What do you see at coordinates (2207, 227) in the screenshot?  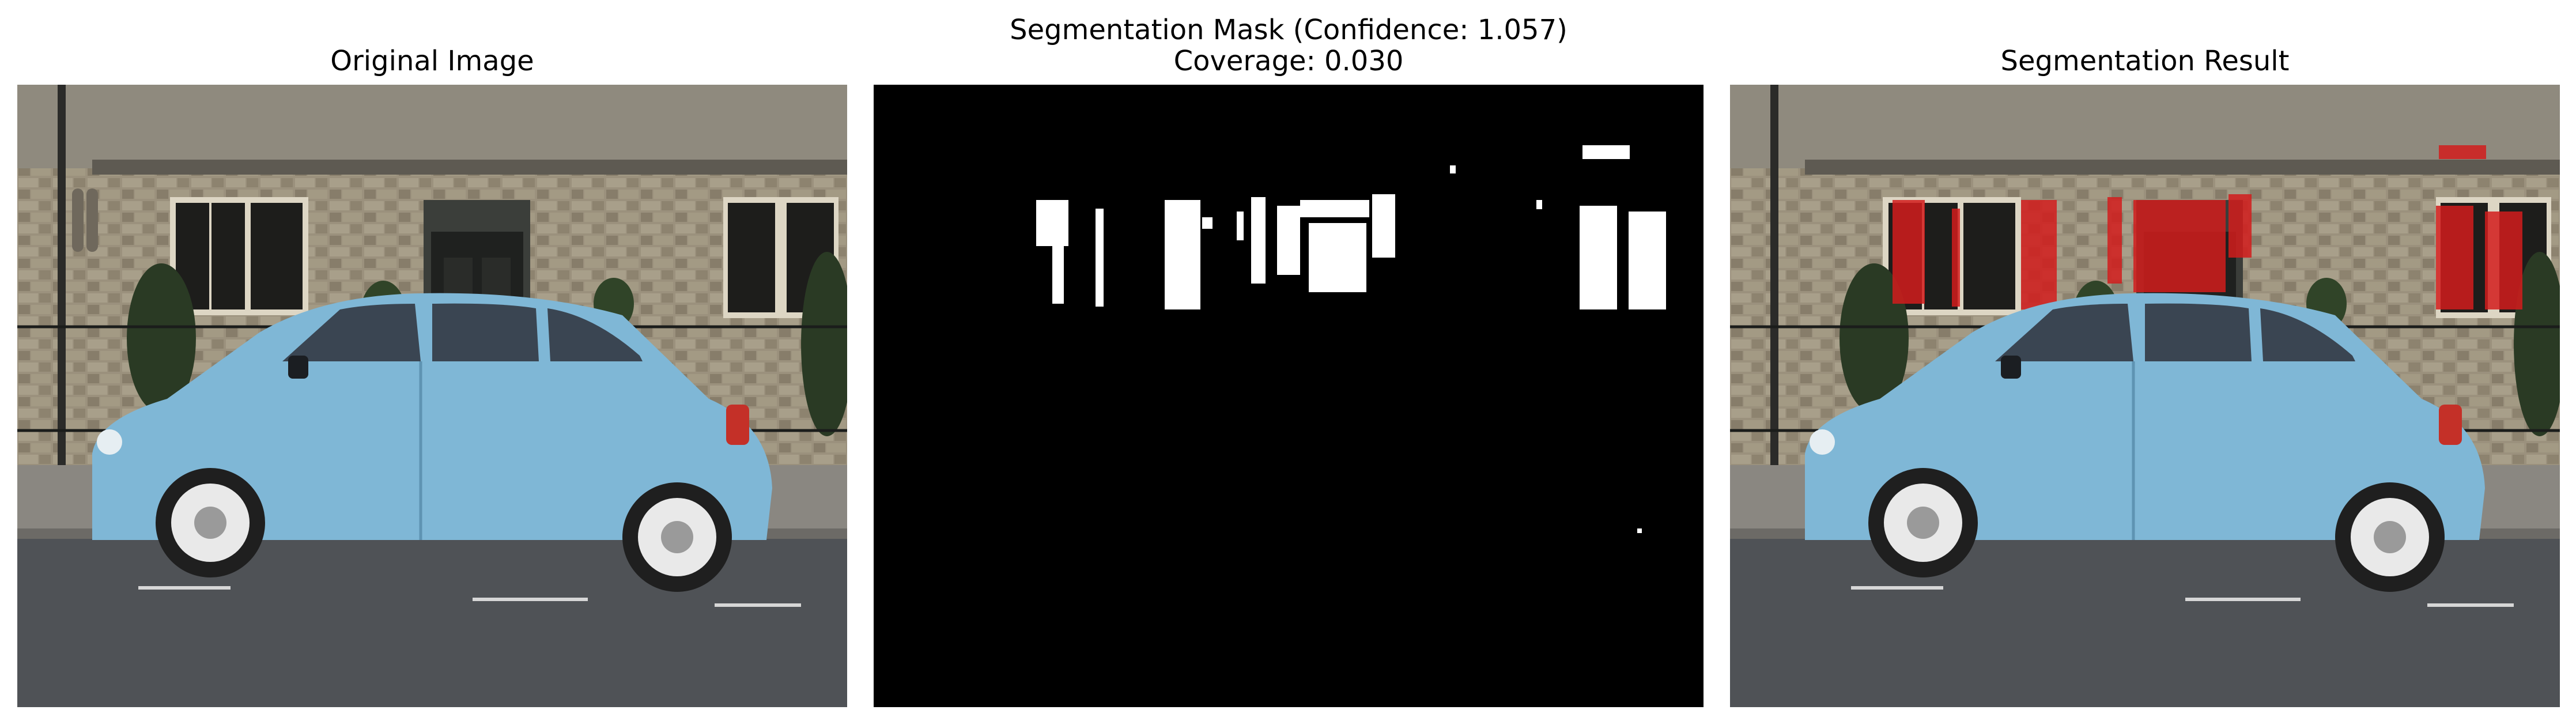 I see `red-overlay` at bounding box center [2207, 227].